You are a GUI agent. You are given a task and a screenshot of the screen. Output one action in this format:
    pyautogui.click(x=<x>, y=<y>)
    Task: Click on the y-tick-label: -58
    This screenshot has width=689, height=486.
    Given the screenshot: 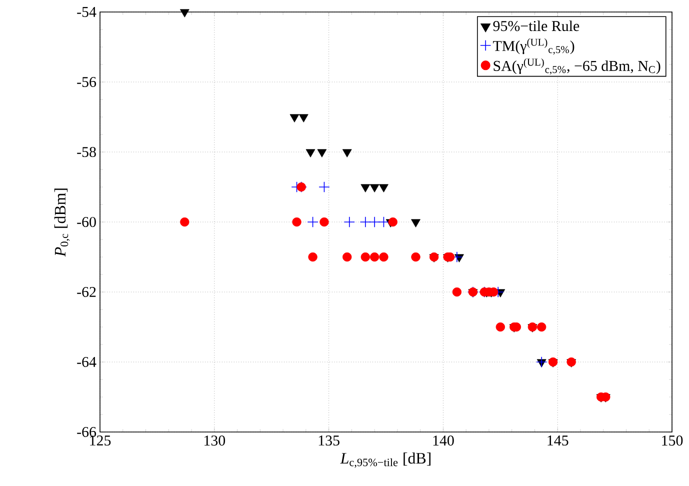 What is the action you would take?
    pyautogui.click(x=86, y=152)
    